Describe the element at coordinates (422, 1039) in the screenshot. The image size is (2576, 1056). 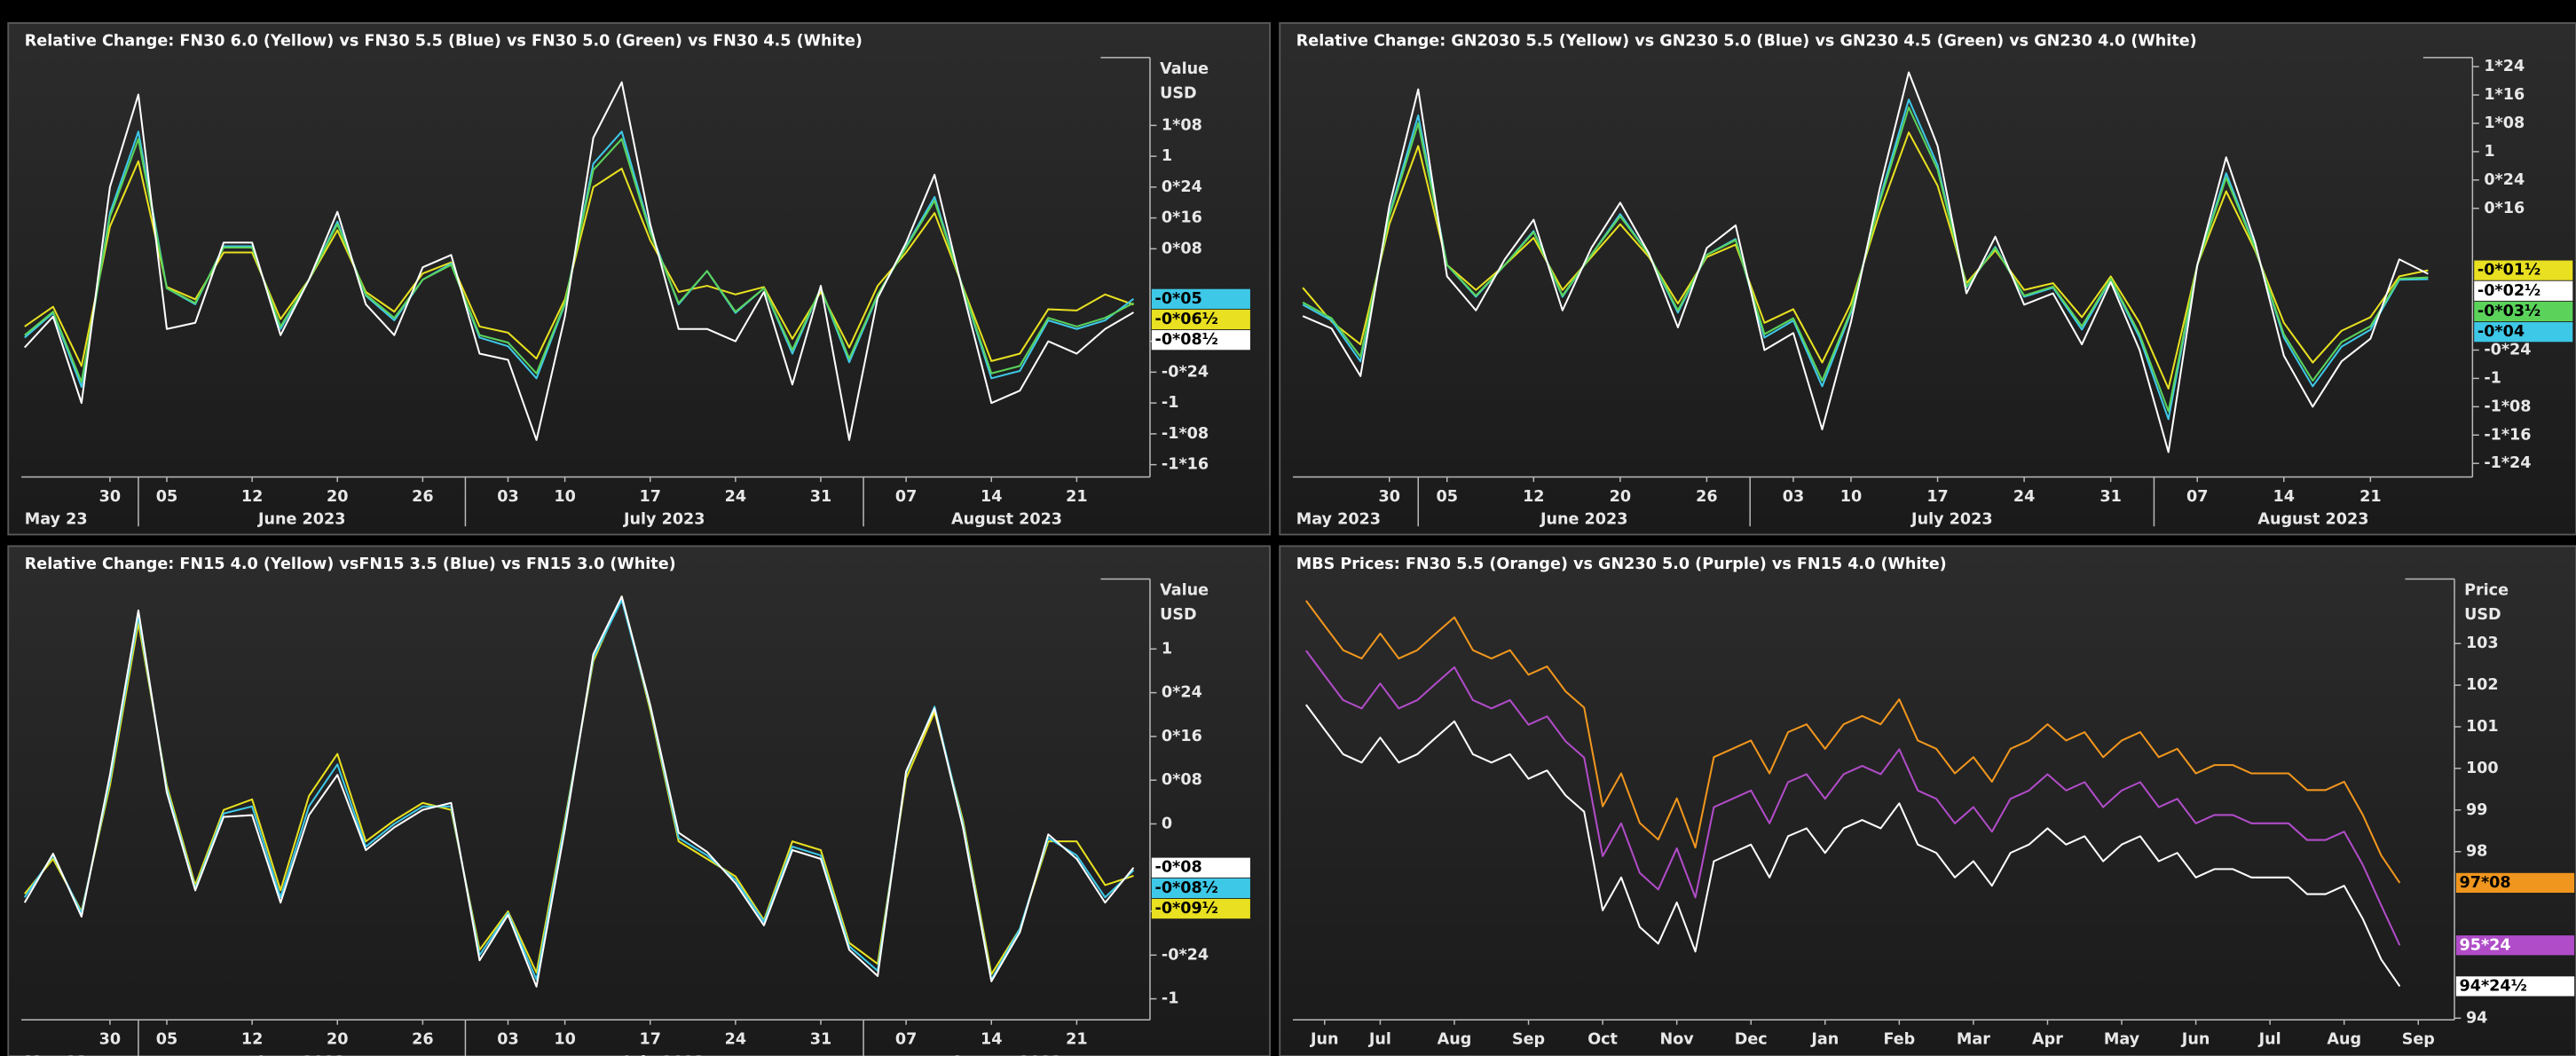
I see `x-tick-label: 26` at that location.